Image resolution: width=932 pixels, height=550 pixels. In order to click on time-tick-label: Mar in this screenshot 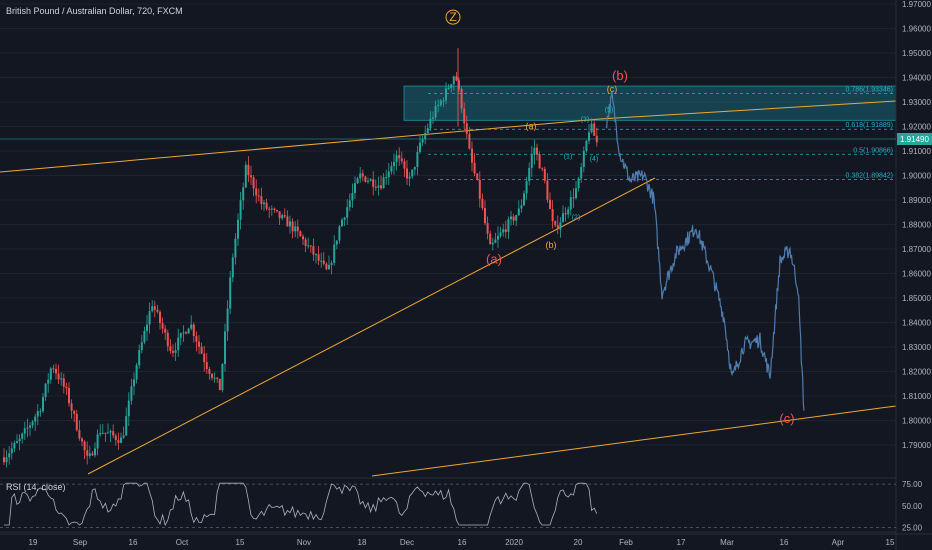, I will do `click(727, 542)`.